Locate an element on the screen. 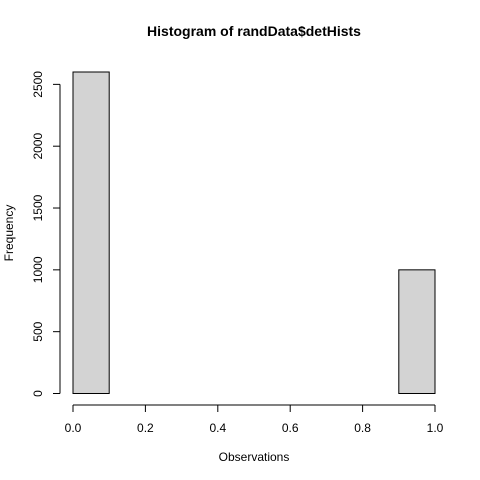 The height and width of the screenshot is (480, 480). x-axis-label: Observations is located at coordinates (254, 457).